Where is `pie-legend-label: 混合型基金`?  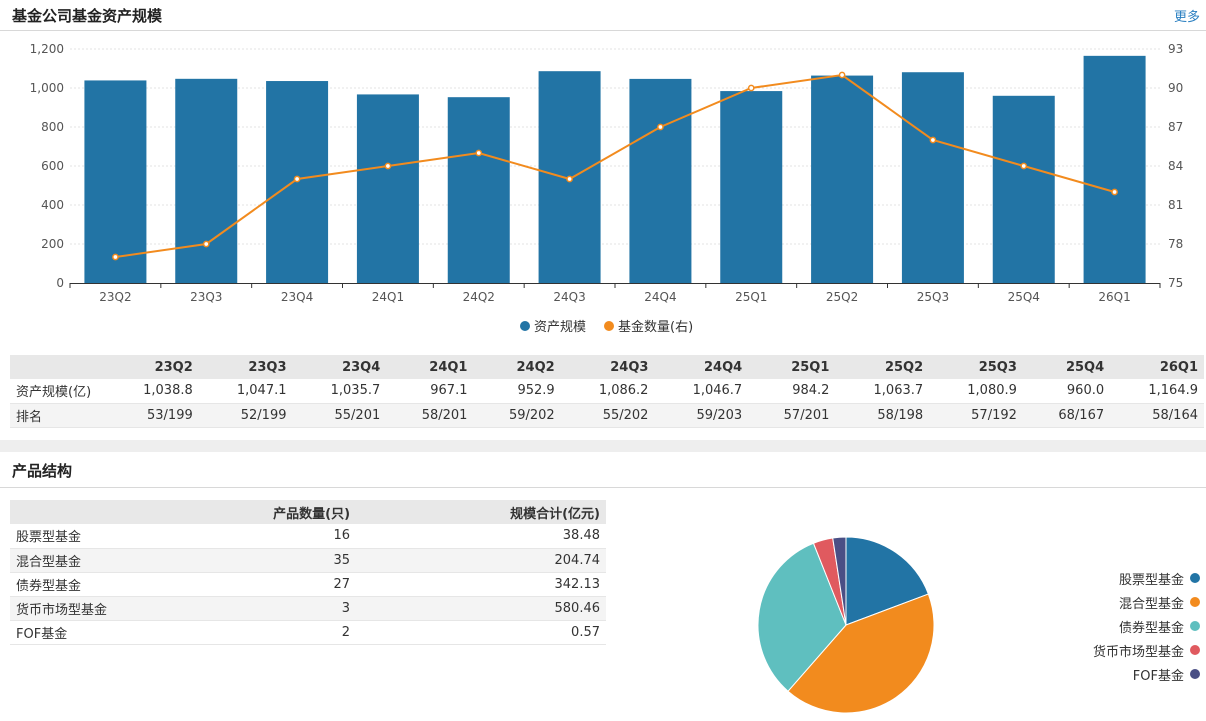 pie-legend-label: 混合型基金 is located at coordinates (1151, 604).